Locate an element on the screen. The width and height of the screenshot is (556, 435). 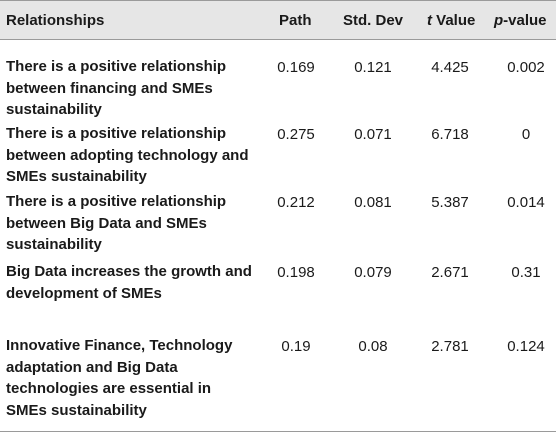
p-value-cell: 0.31 is located at coordinates (526, 272).